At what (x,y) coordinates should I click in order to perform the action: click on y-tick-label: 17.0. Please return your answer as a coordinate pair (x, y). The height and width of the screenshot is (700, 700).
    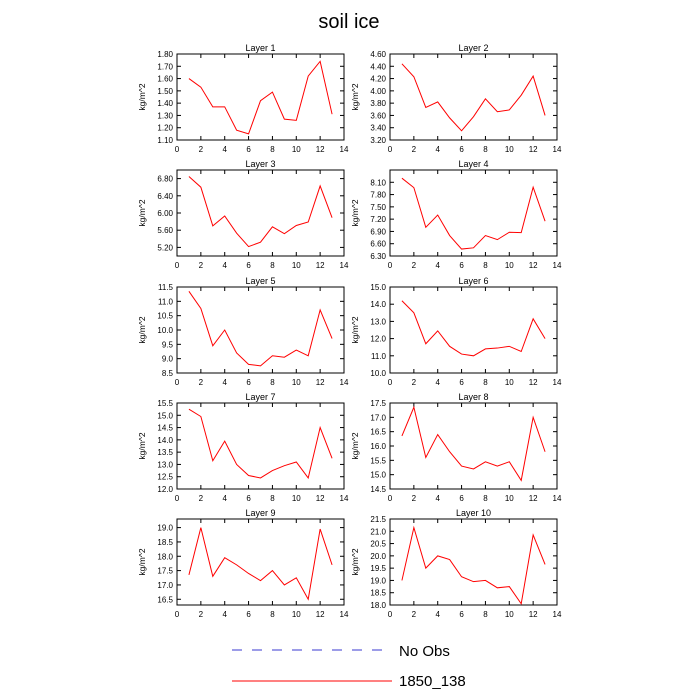
    Looking at the image, I should click on (378, 417).